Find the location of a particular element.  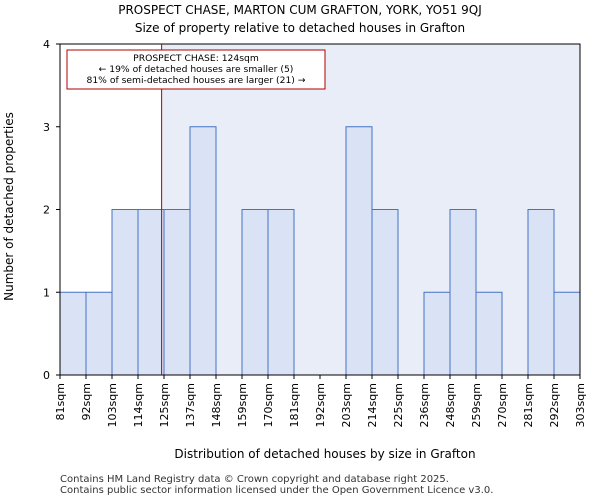

x-tick-label-81sqm: 81sqm is located at coordinates (60, 401).